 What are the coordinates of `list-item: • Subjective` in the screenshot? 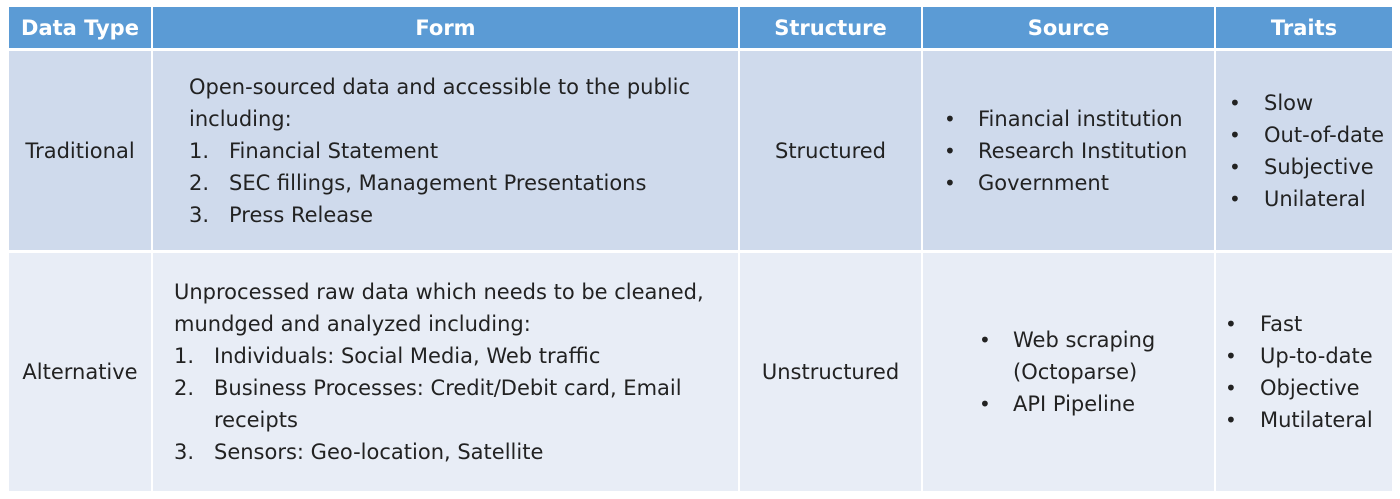 It's located at (1309, 167).